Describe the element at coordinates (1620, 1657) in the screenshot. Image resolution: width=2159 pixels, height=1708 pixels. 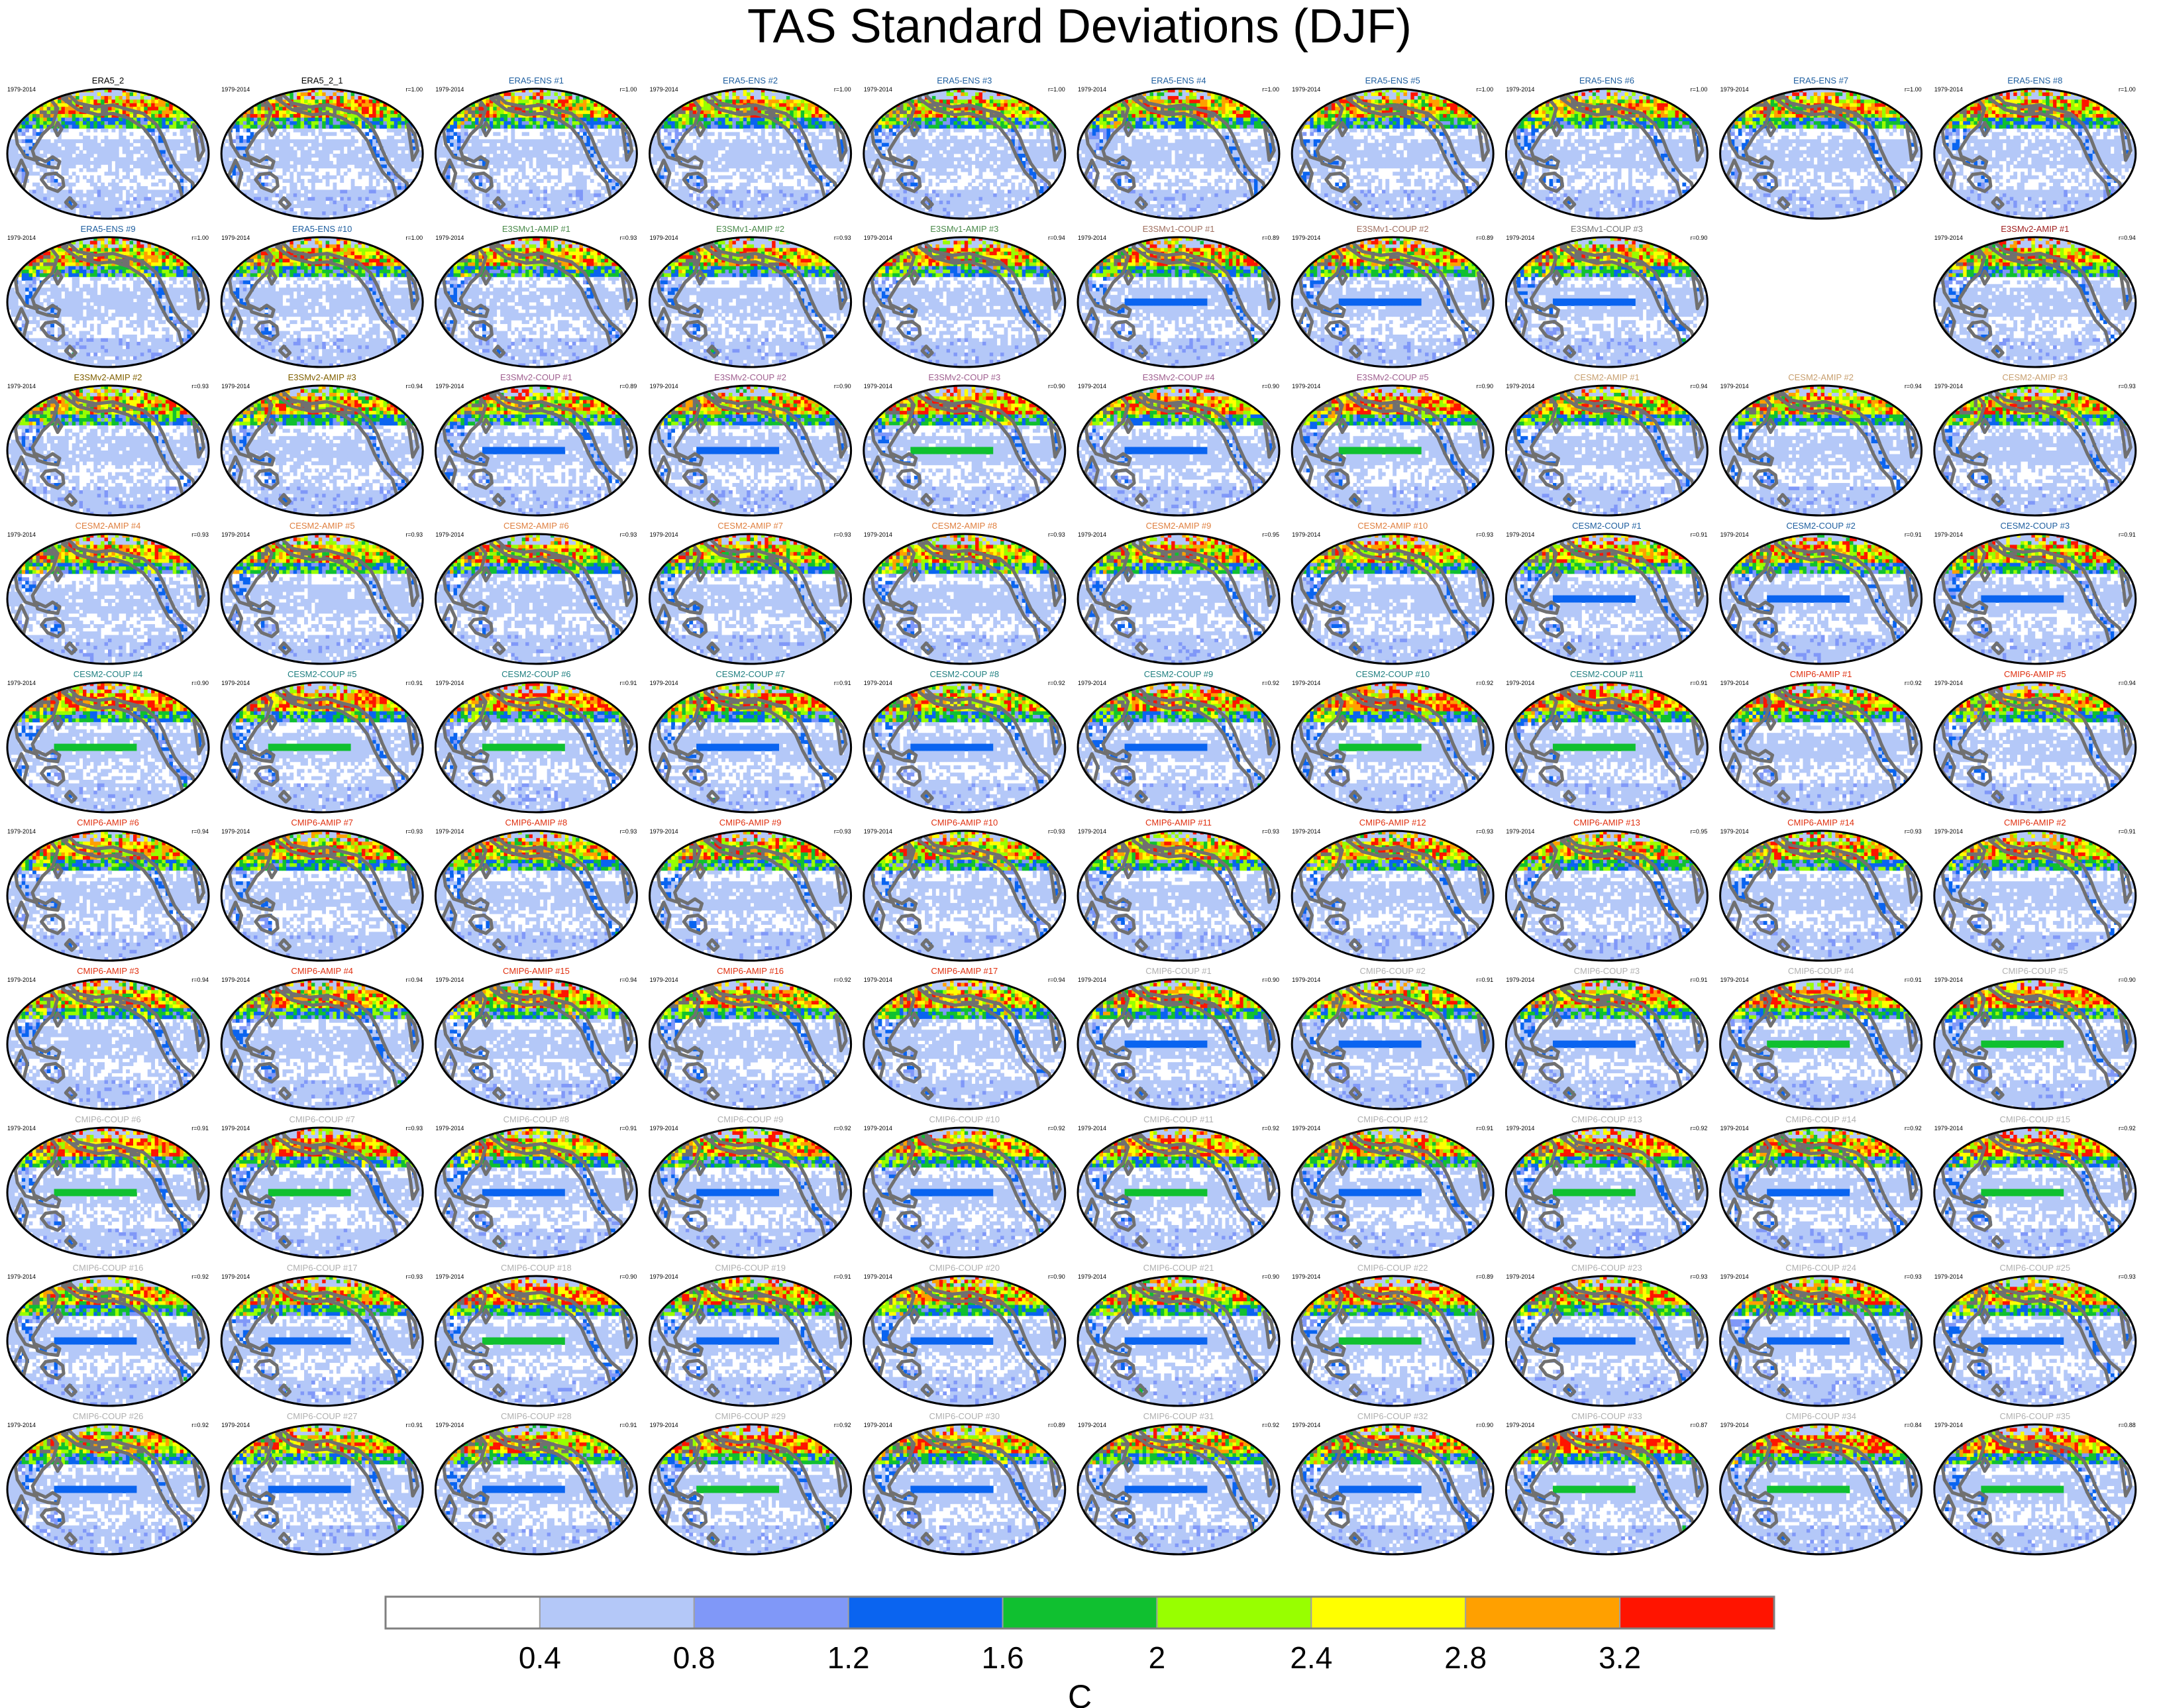
I see `colorbar-tick-label: 3.2` at that location.